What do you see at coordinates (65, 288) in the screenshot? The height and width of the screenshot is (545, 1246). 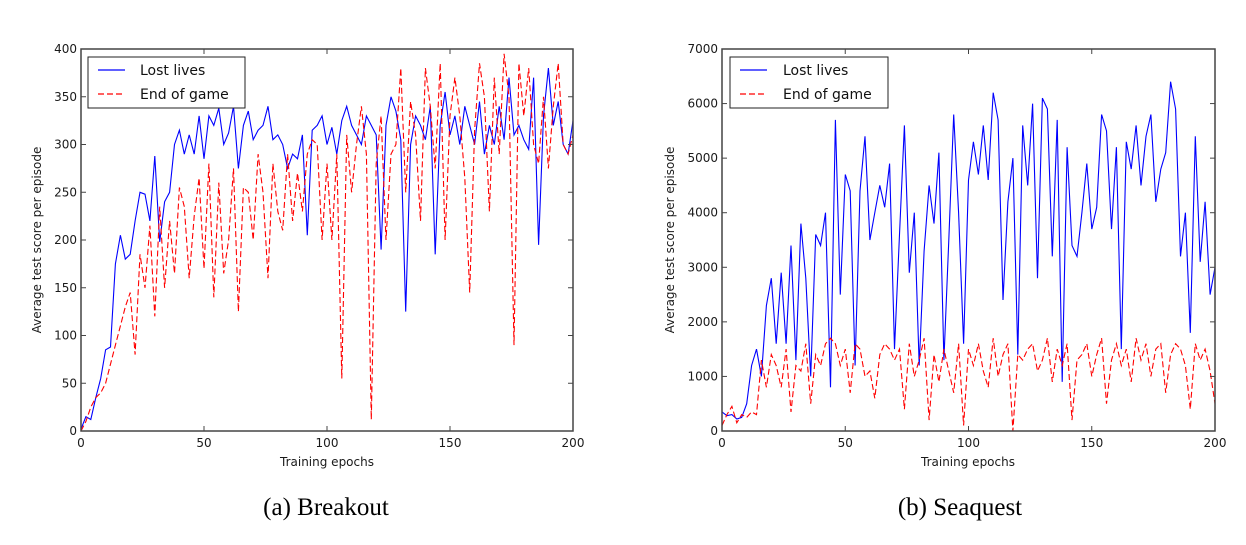 I see `breakout-y-tick-label: 150` at bounding box center [65, 288].